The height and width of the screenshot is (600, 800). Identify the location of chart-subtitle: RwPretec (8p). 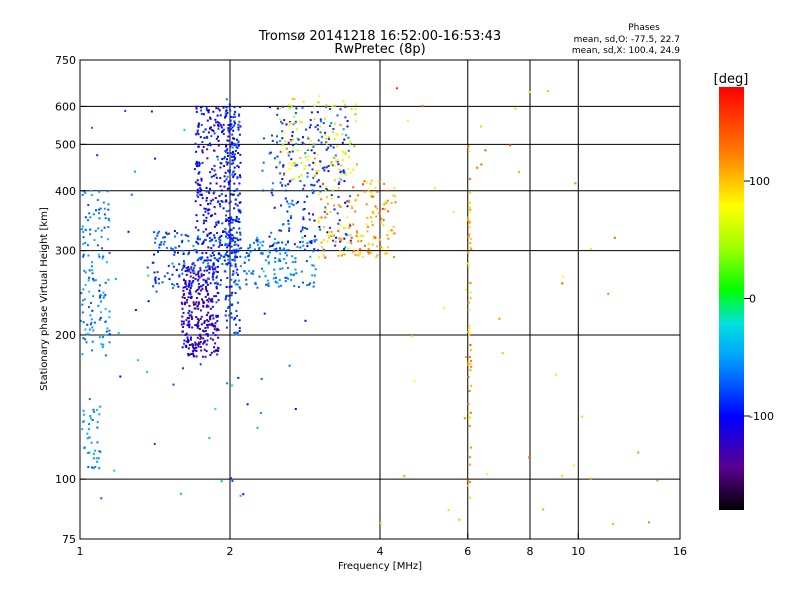
(379, 49).